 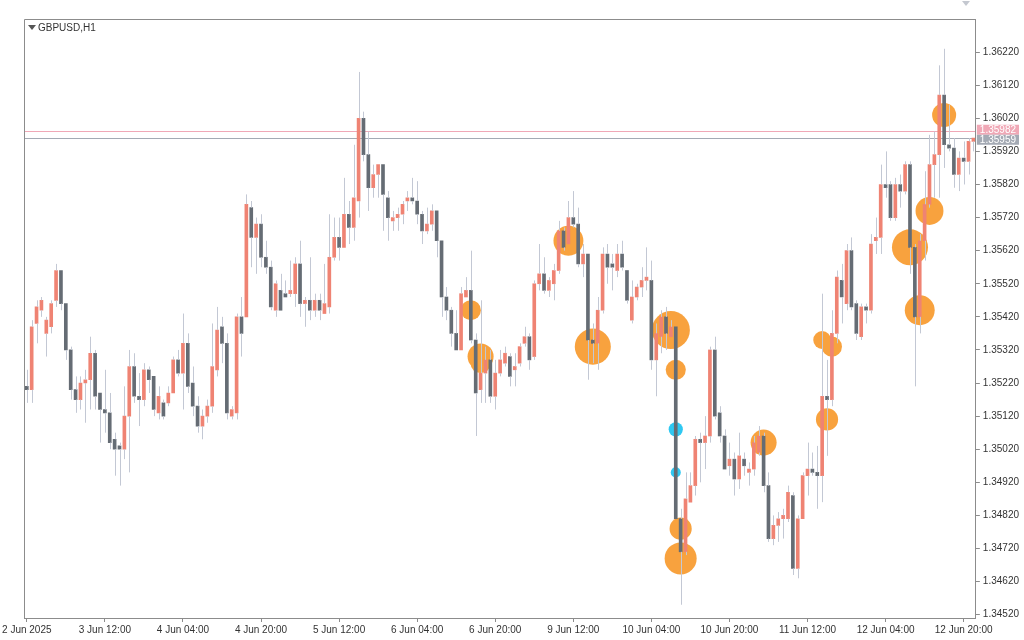 I want to click on ref-line-label: 1.35959, so click(x=998, y=139).